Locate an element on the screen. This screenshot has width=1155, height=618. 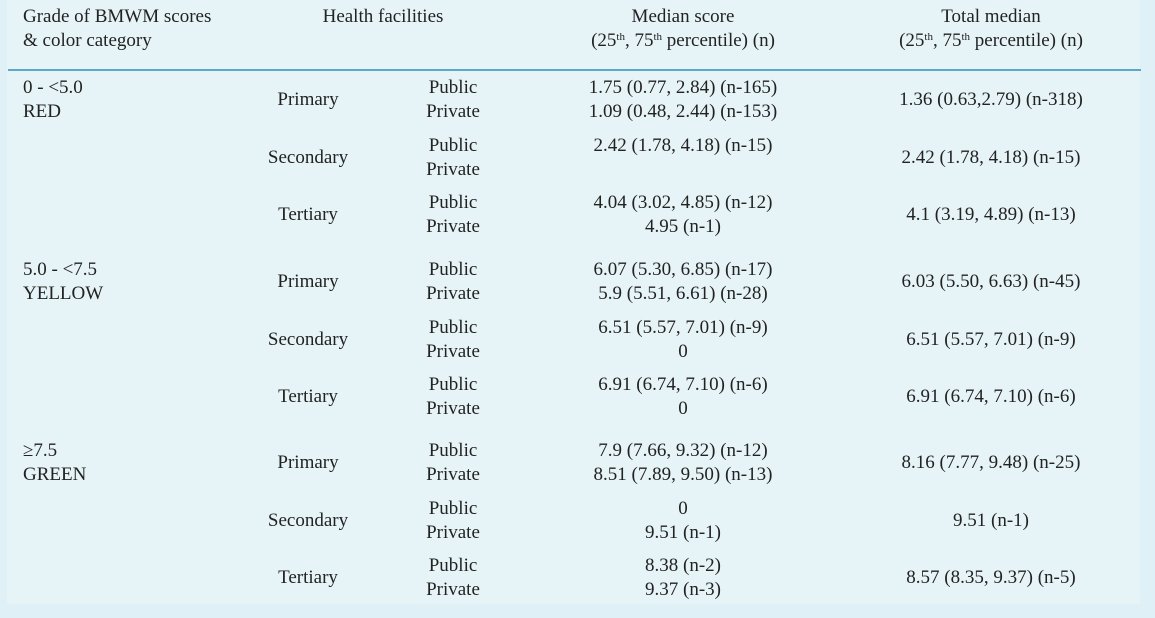
header-total-title: Total median is located at coordinates (991, 16).